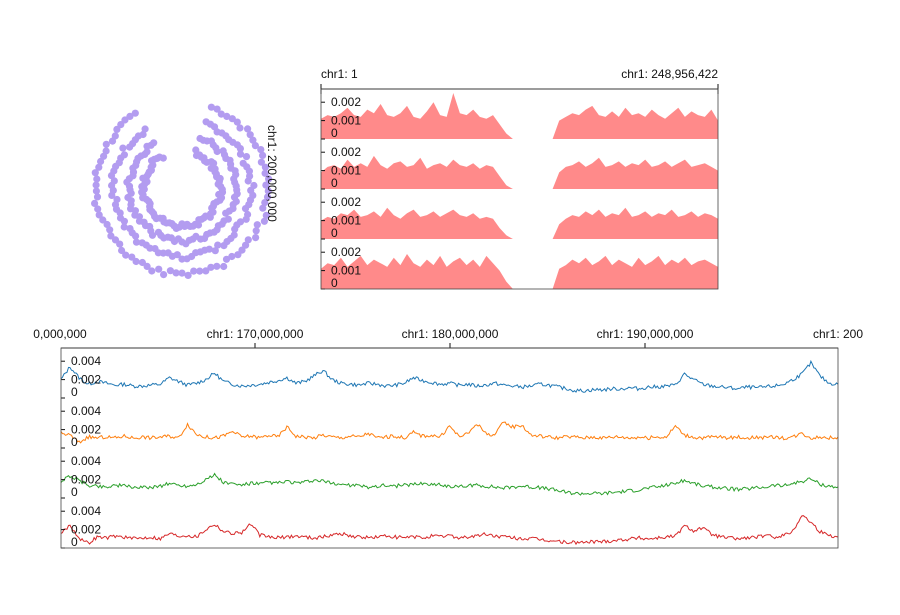  Describe the element at coordinates (450, 334) in the screenshot. I see `detail-axis-label: chr1: 180,000,000` at that location.